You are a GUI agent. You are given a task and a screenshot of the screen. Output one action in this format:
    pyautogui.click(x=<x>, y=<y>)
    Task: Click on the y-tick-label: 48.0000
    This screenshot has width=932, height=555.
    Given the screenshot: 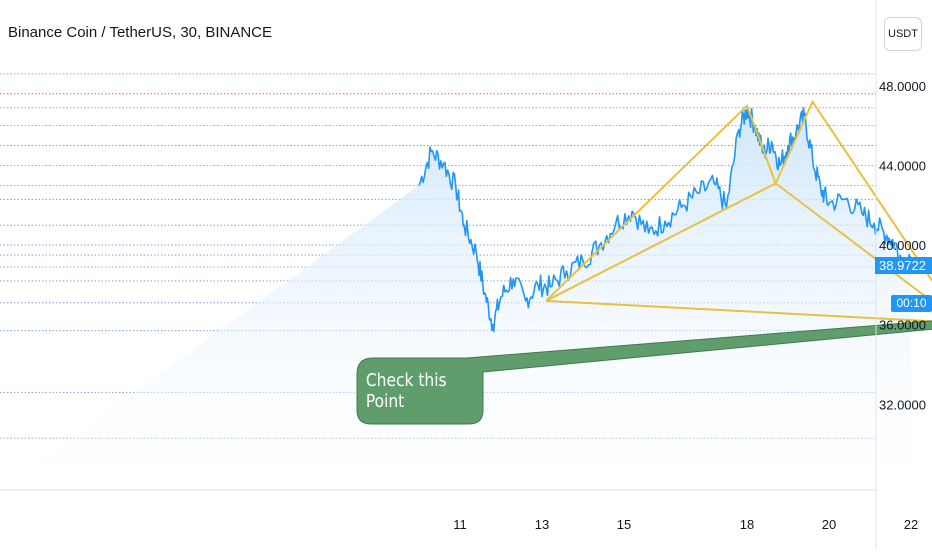 What is the action you would take?
    pyautogui.click(x=902, y=86)
    